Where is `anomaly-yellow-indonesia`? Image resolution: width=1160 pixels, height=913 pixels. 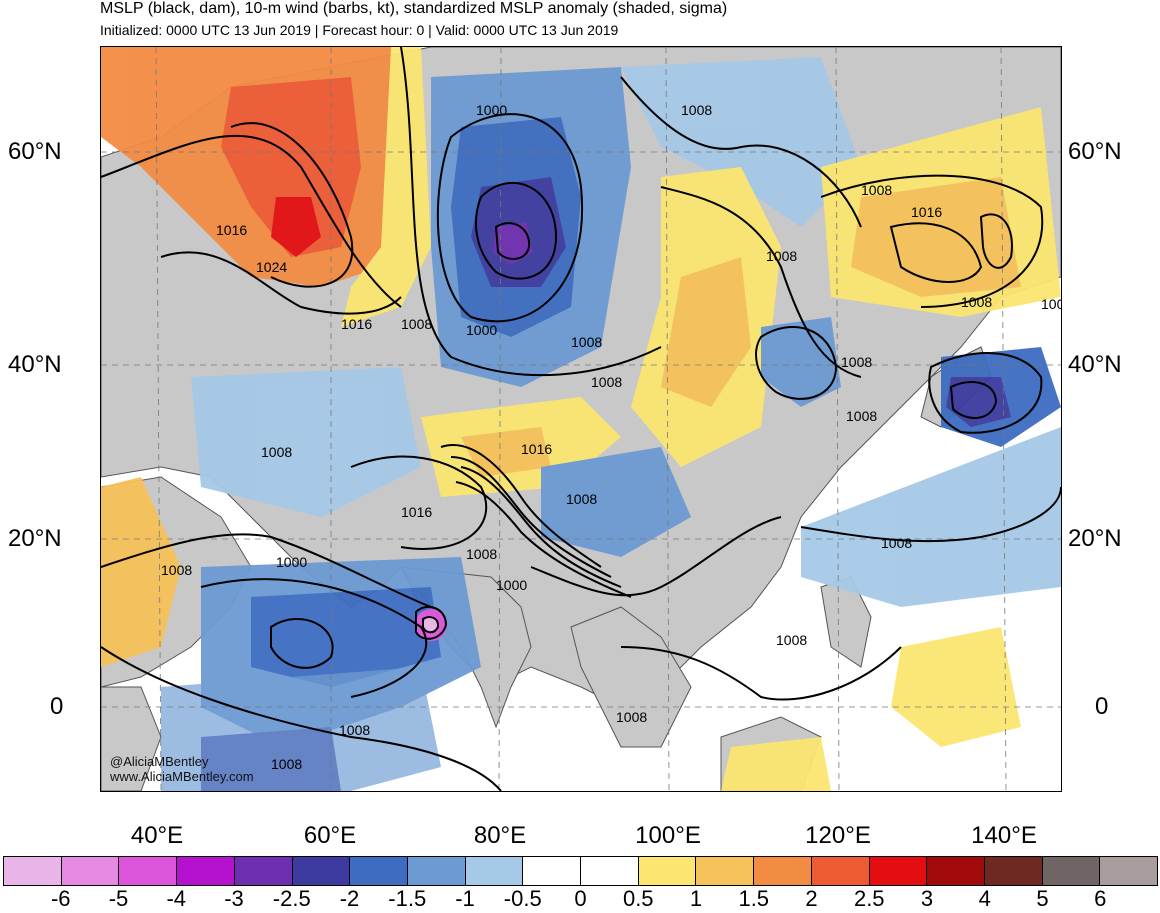 anomaly-yellow-indonesia is located at coordinates (776, 764).